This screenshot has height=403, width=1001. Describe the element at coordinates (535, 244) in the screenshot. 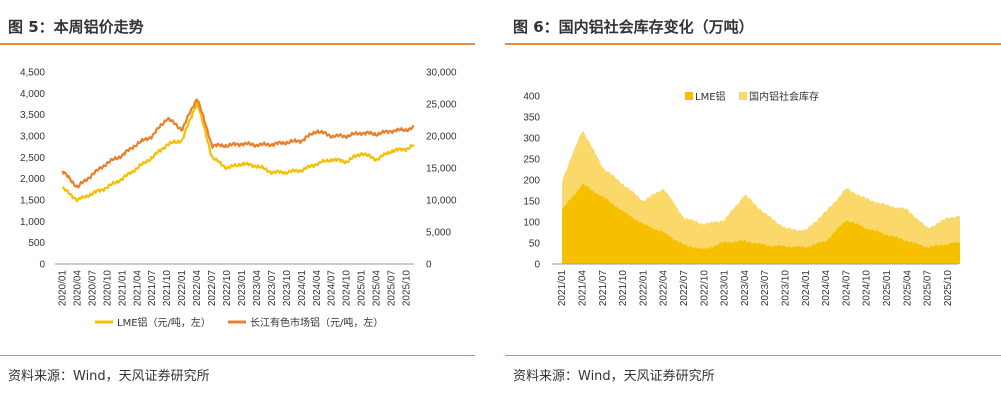

I see `y-tick-label: 50` at that location.